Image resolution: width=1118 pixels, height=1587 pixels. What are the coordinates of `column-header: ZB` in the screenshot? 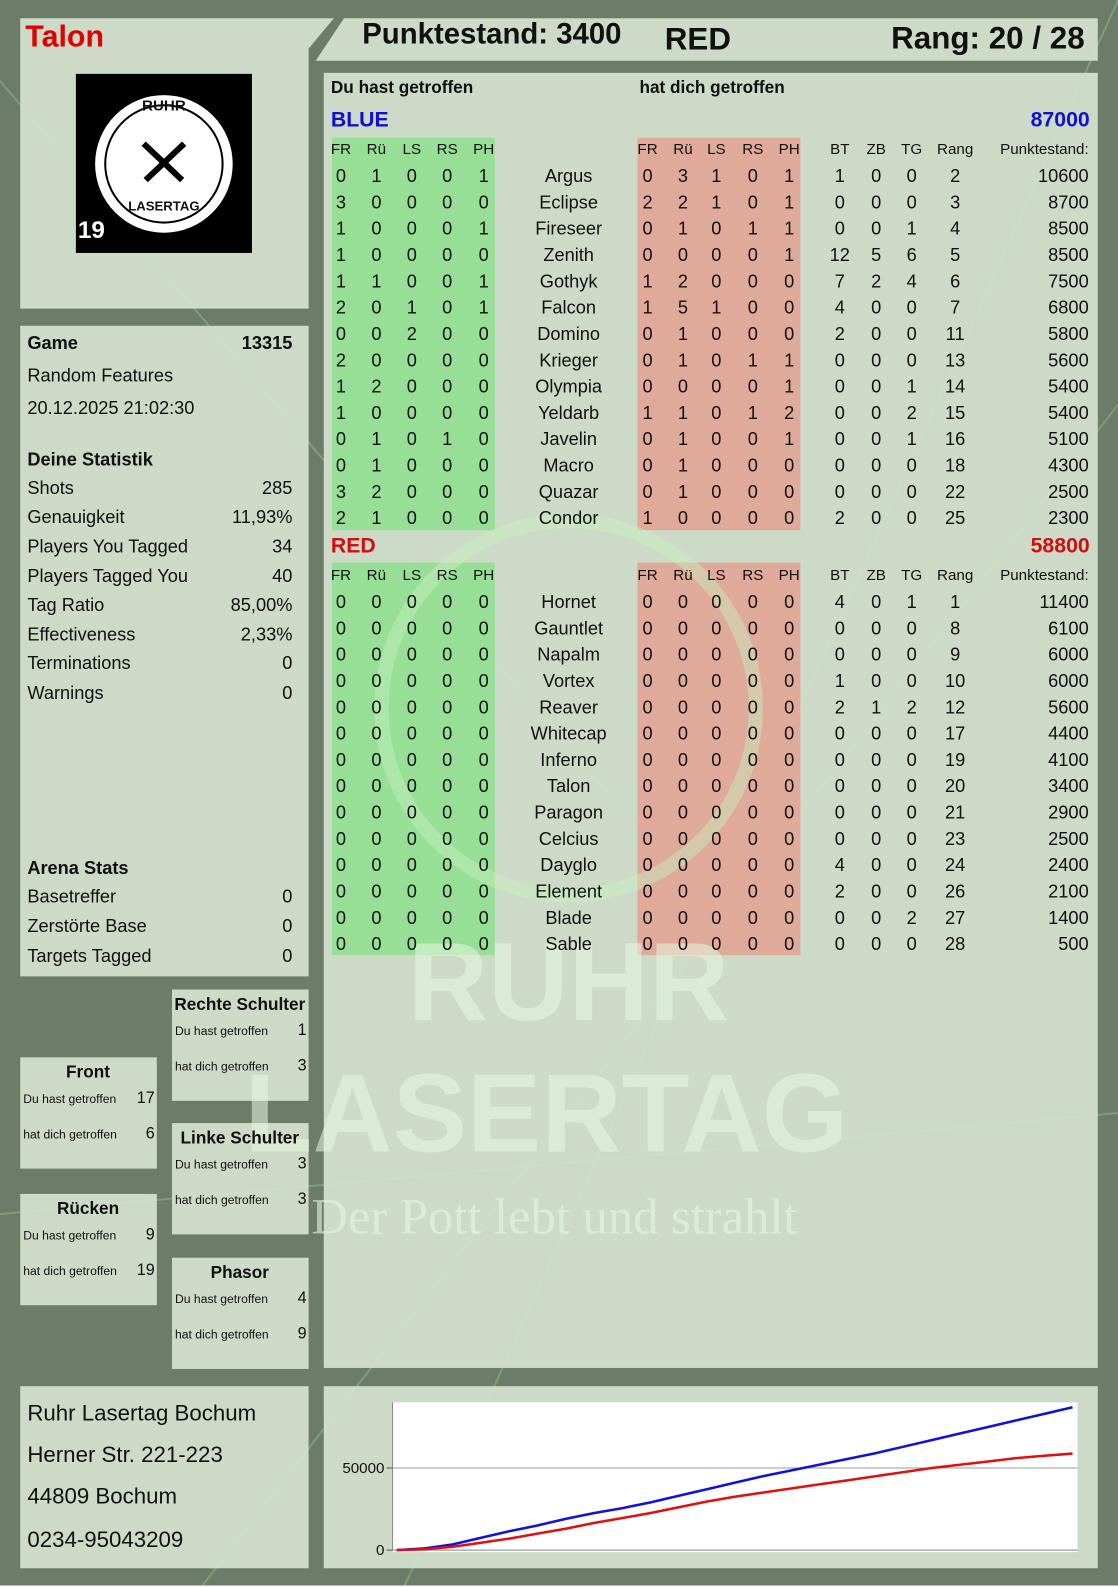 It's located at (876, 575).